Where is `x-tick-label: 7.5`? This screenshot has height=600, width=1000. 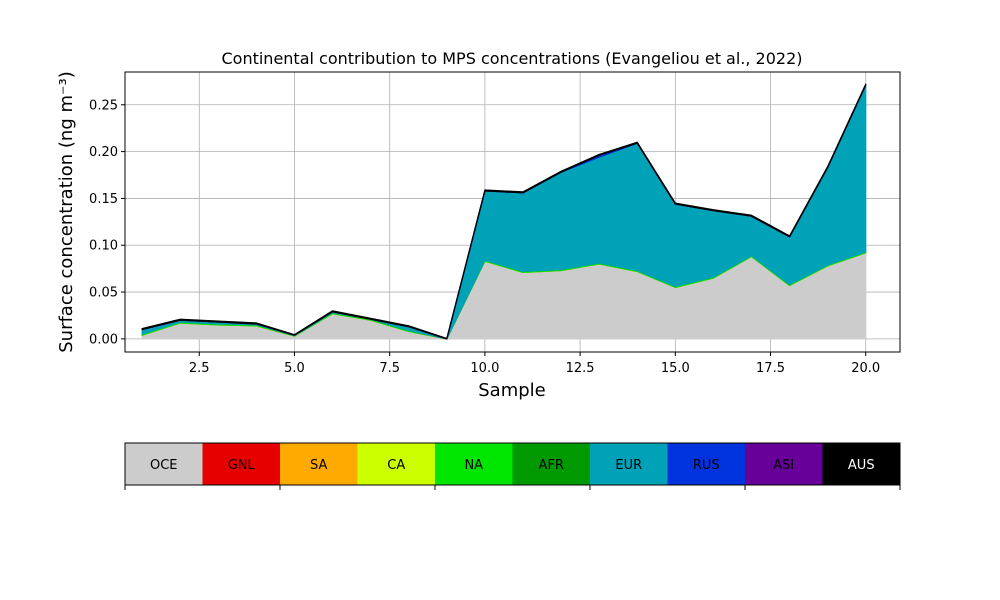
x-tick-label: 7.5 is located at coordinates (389, 368).